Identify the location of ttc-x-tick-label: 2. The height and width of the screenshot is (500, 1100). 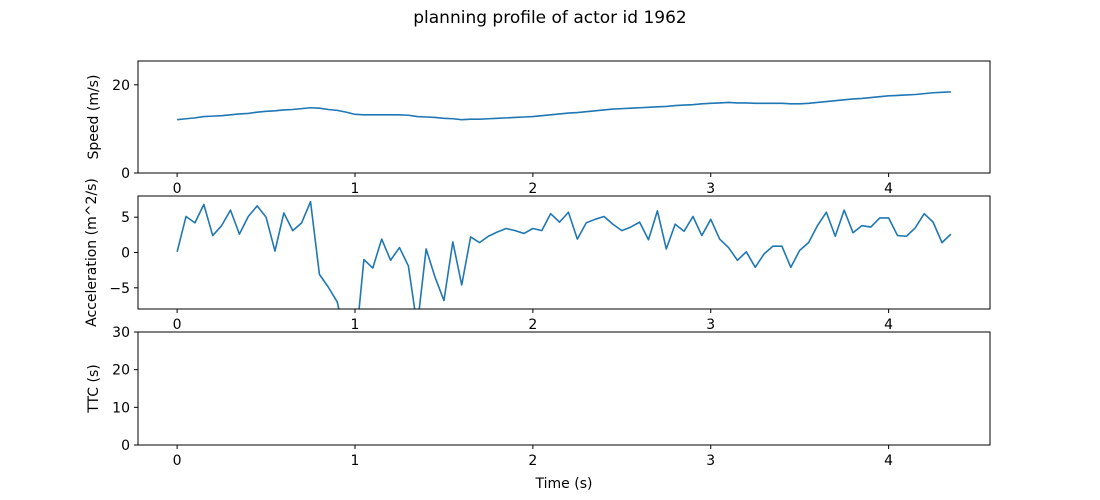
(532, 461).